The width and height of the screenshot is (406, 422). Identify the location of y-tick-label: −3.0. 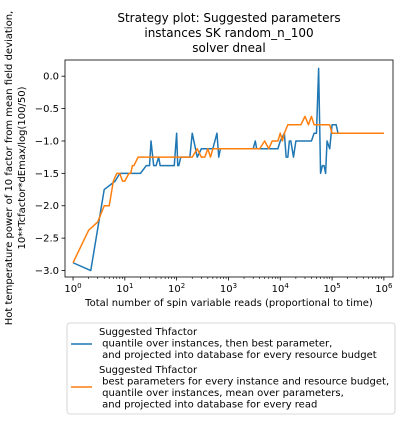
(47, 271).